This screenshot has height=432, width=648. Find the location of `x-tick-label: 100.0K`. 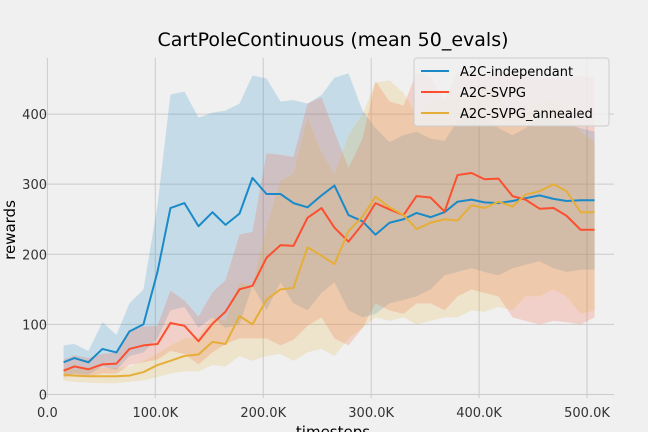

x-tick-label: 100.0K is located at coordinates (155, 413).